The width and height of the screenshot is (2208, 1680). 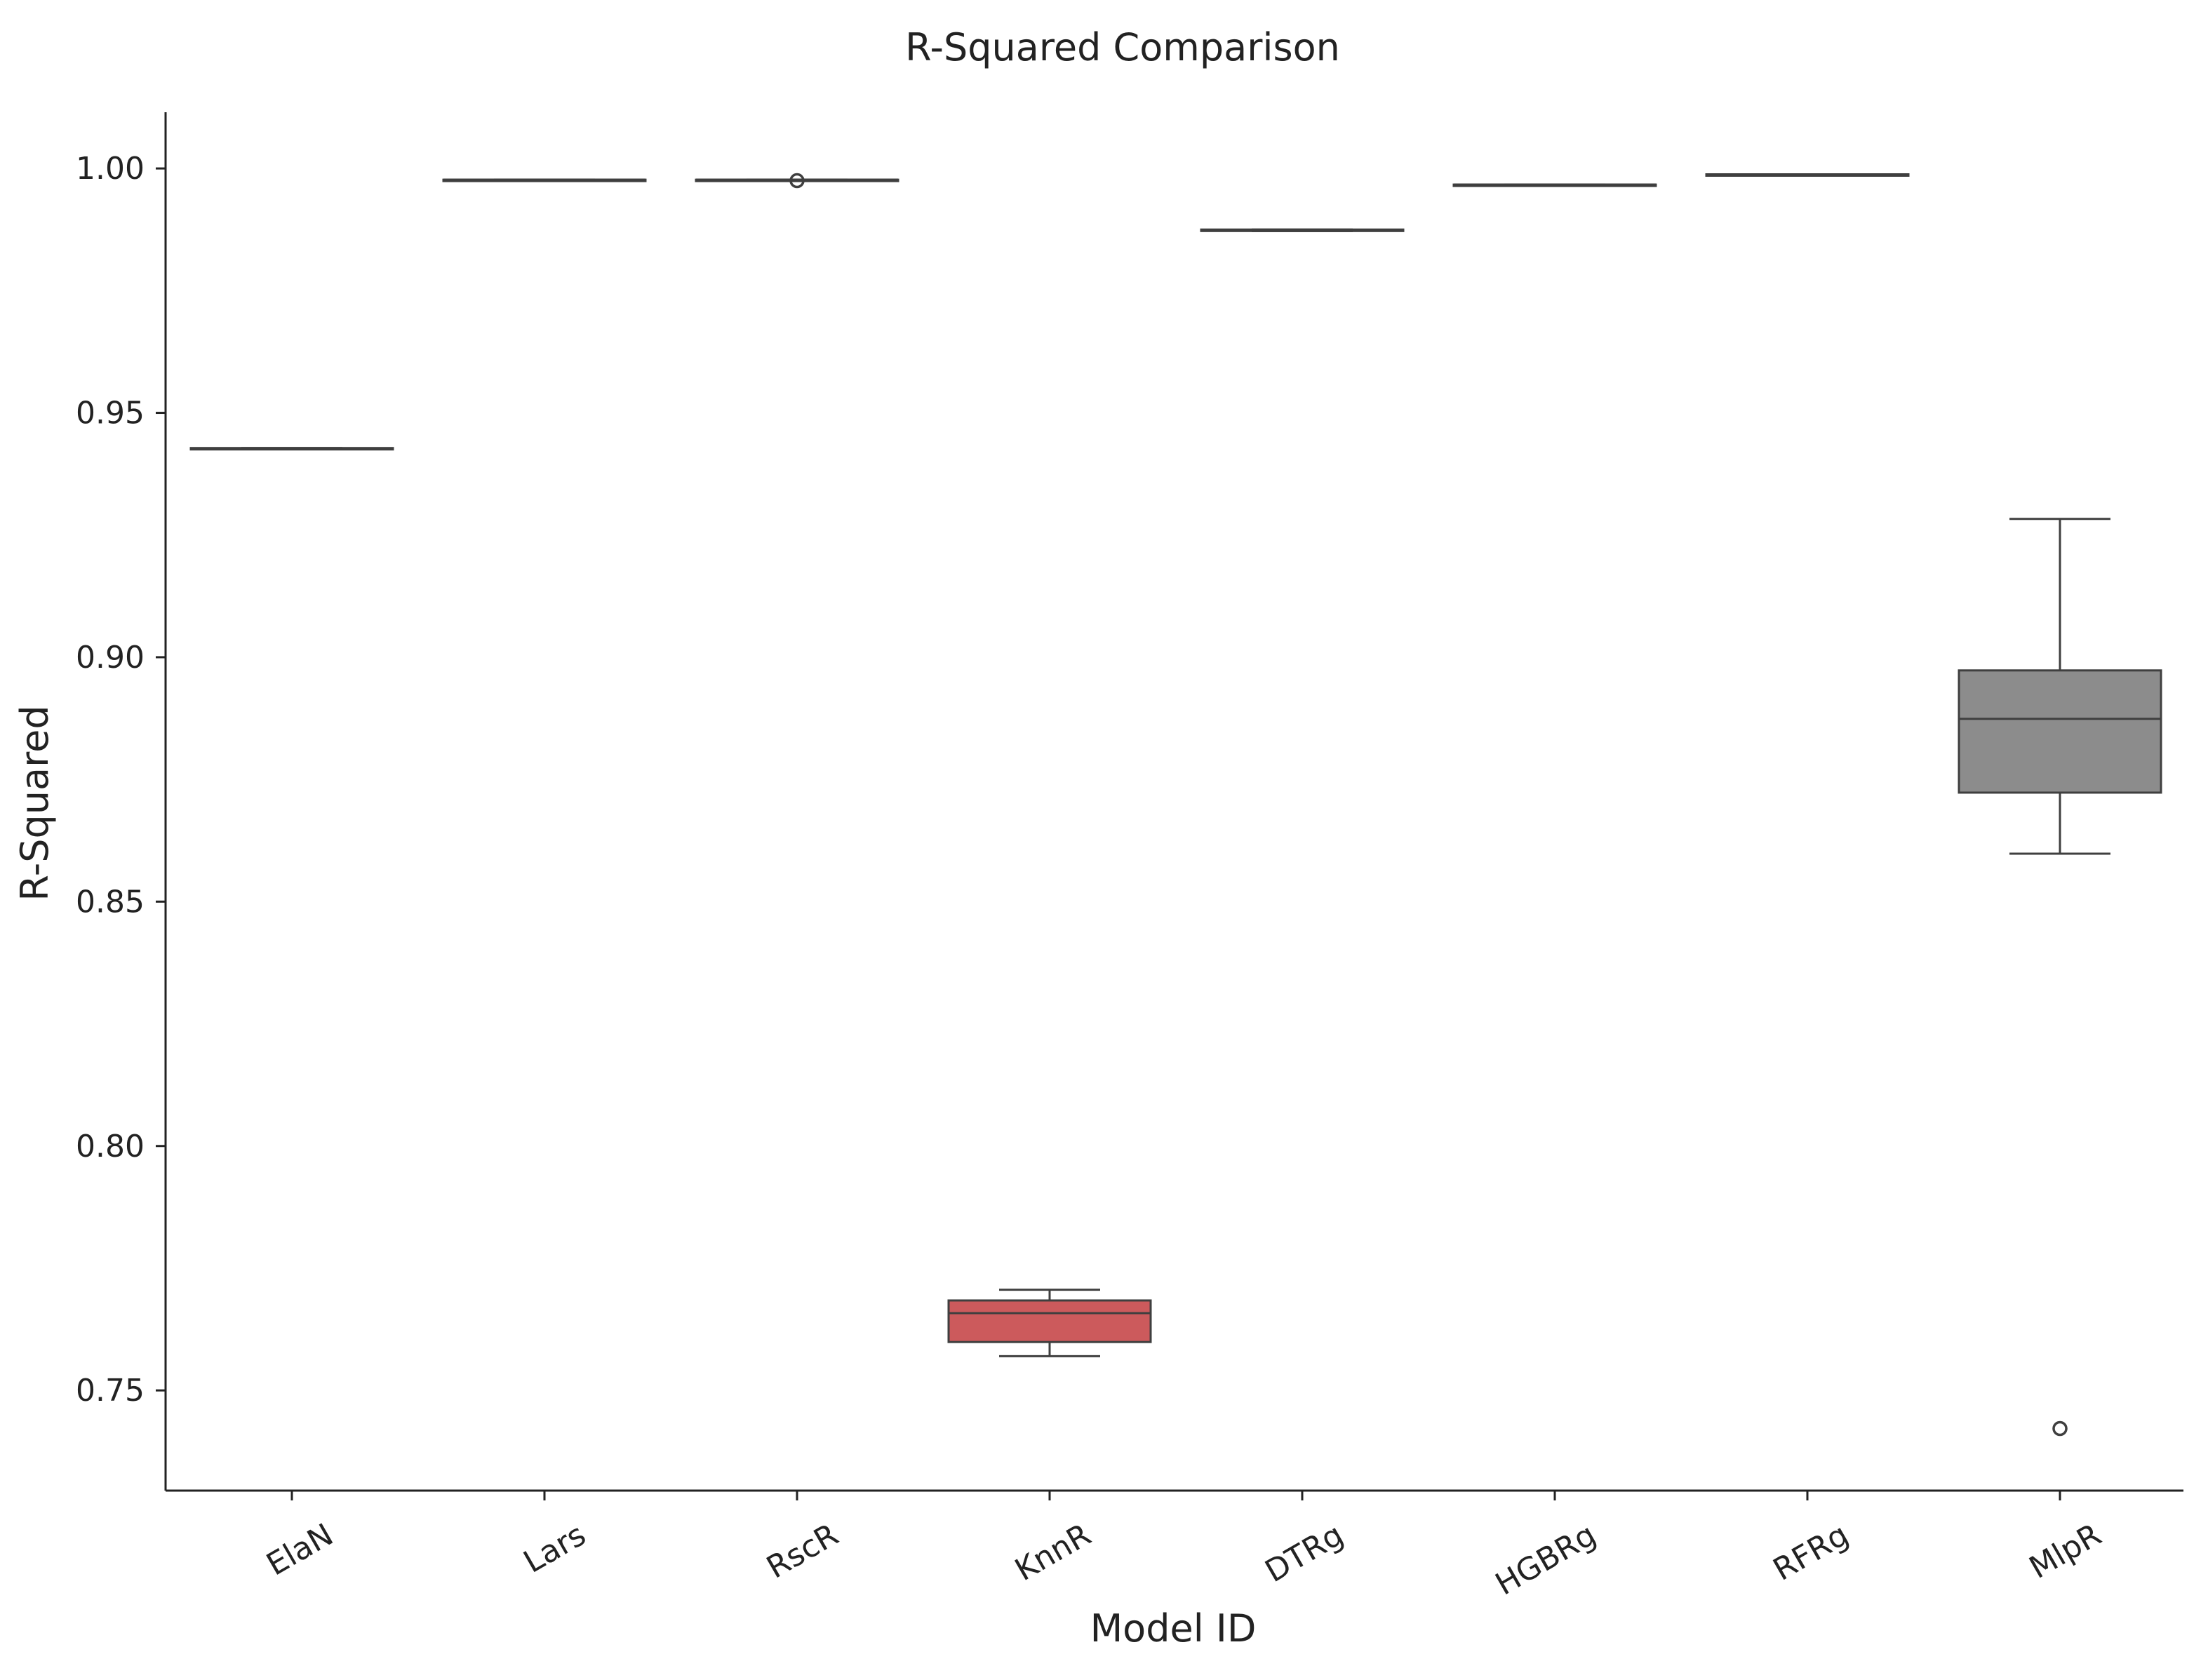 What do you see at coordinates (1554, 185) in the screenshot?
I see `box-hgbrg` at bounding box center [1554, 185].